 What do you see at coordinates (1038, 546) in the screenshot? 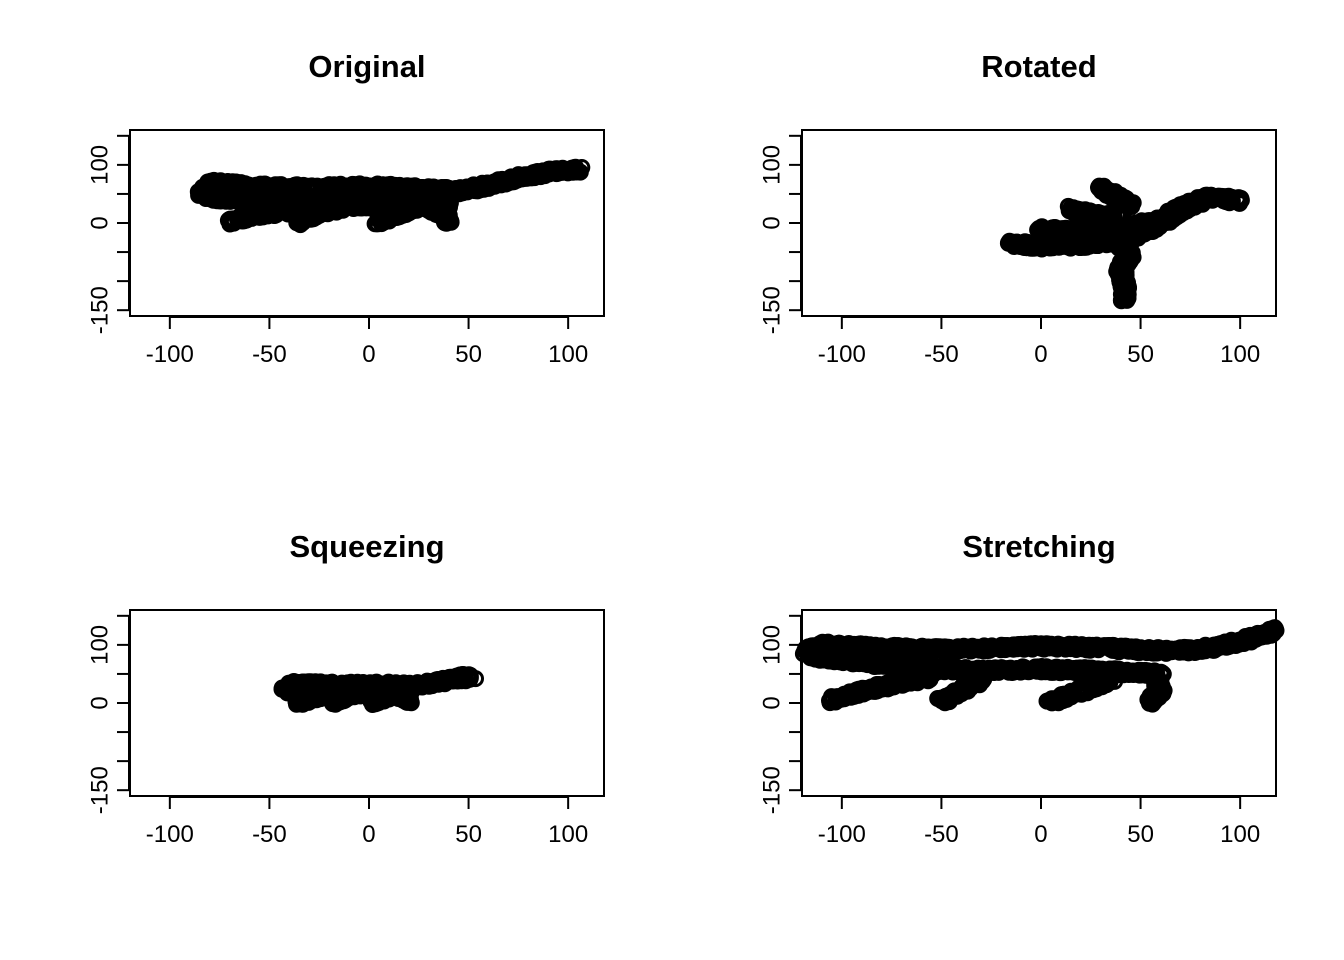
I see `panel-title: Stretching` at bounding box center [1038, 546].